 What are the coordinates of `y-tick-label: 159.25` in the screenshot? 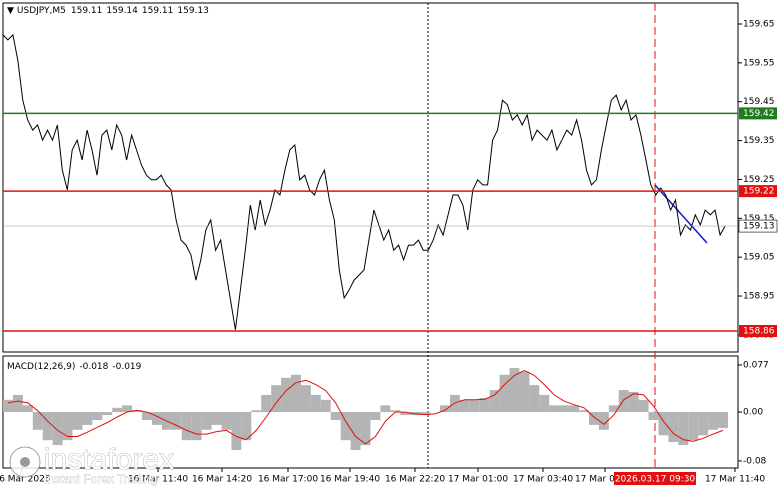 It's located at (759, 180).